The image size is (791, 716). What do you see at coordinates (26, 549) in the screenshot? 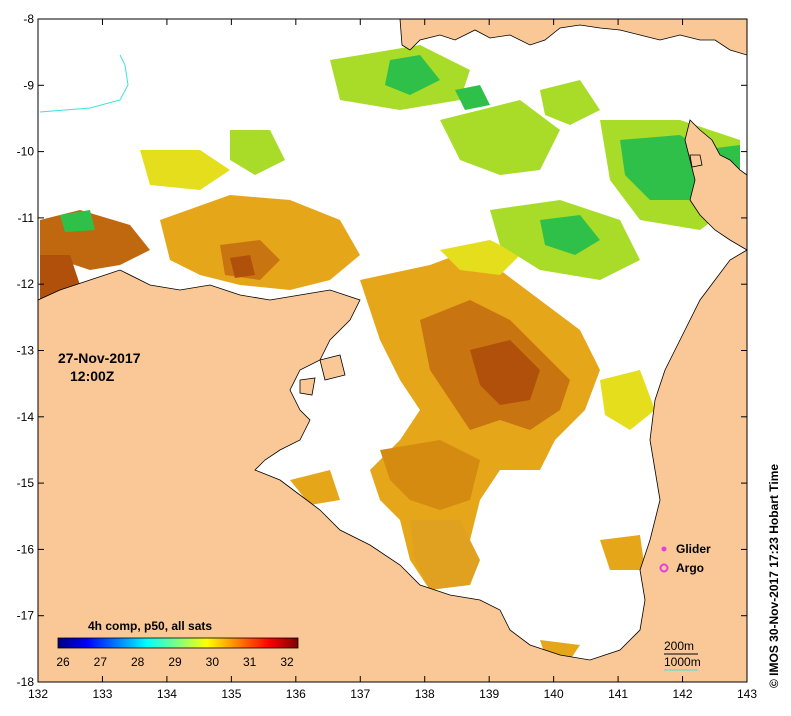
I see `lat-tick-label: -16` at bounding box center [26, 549].